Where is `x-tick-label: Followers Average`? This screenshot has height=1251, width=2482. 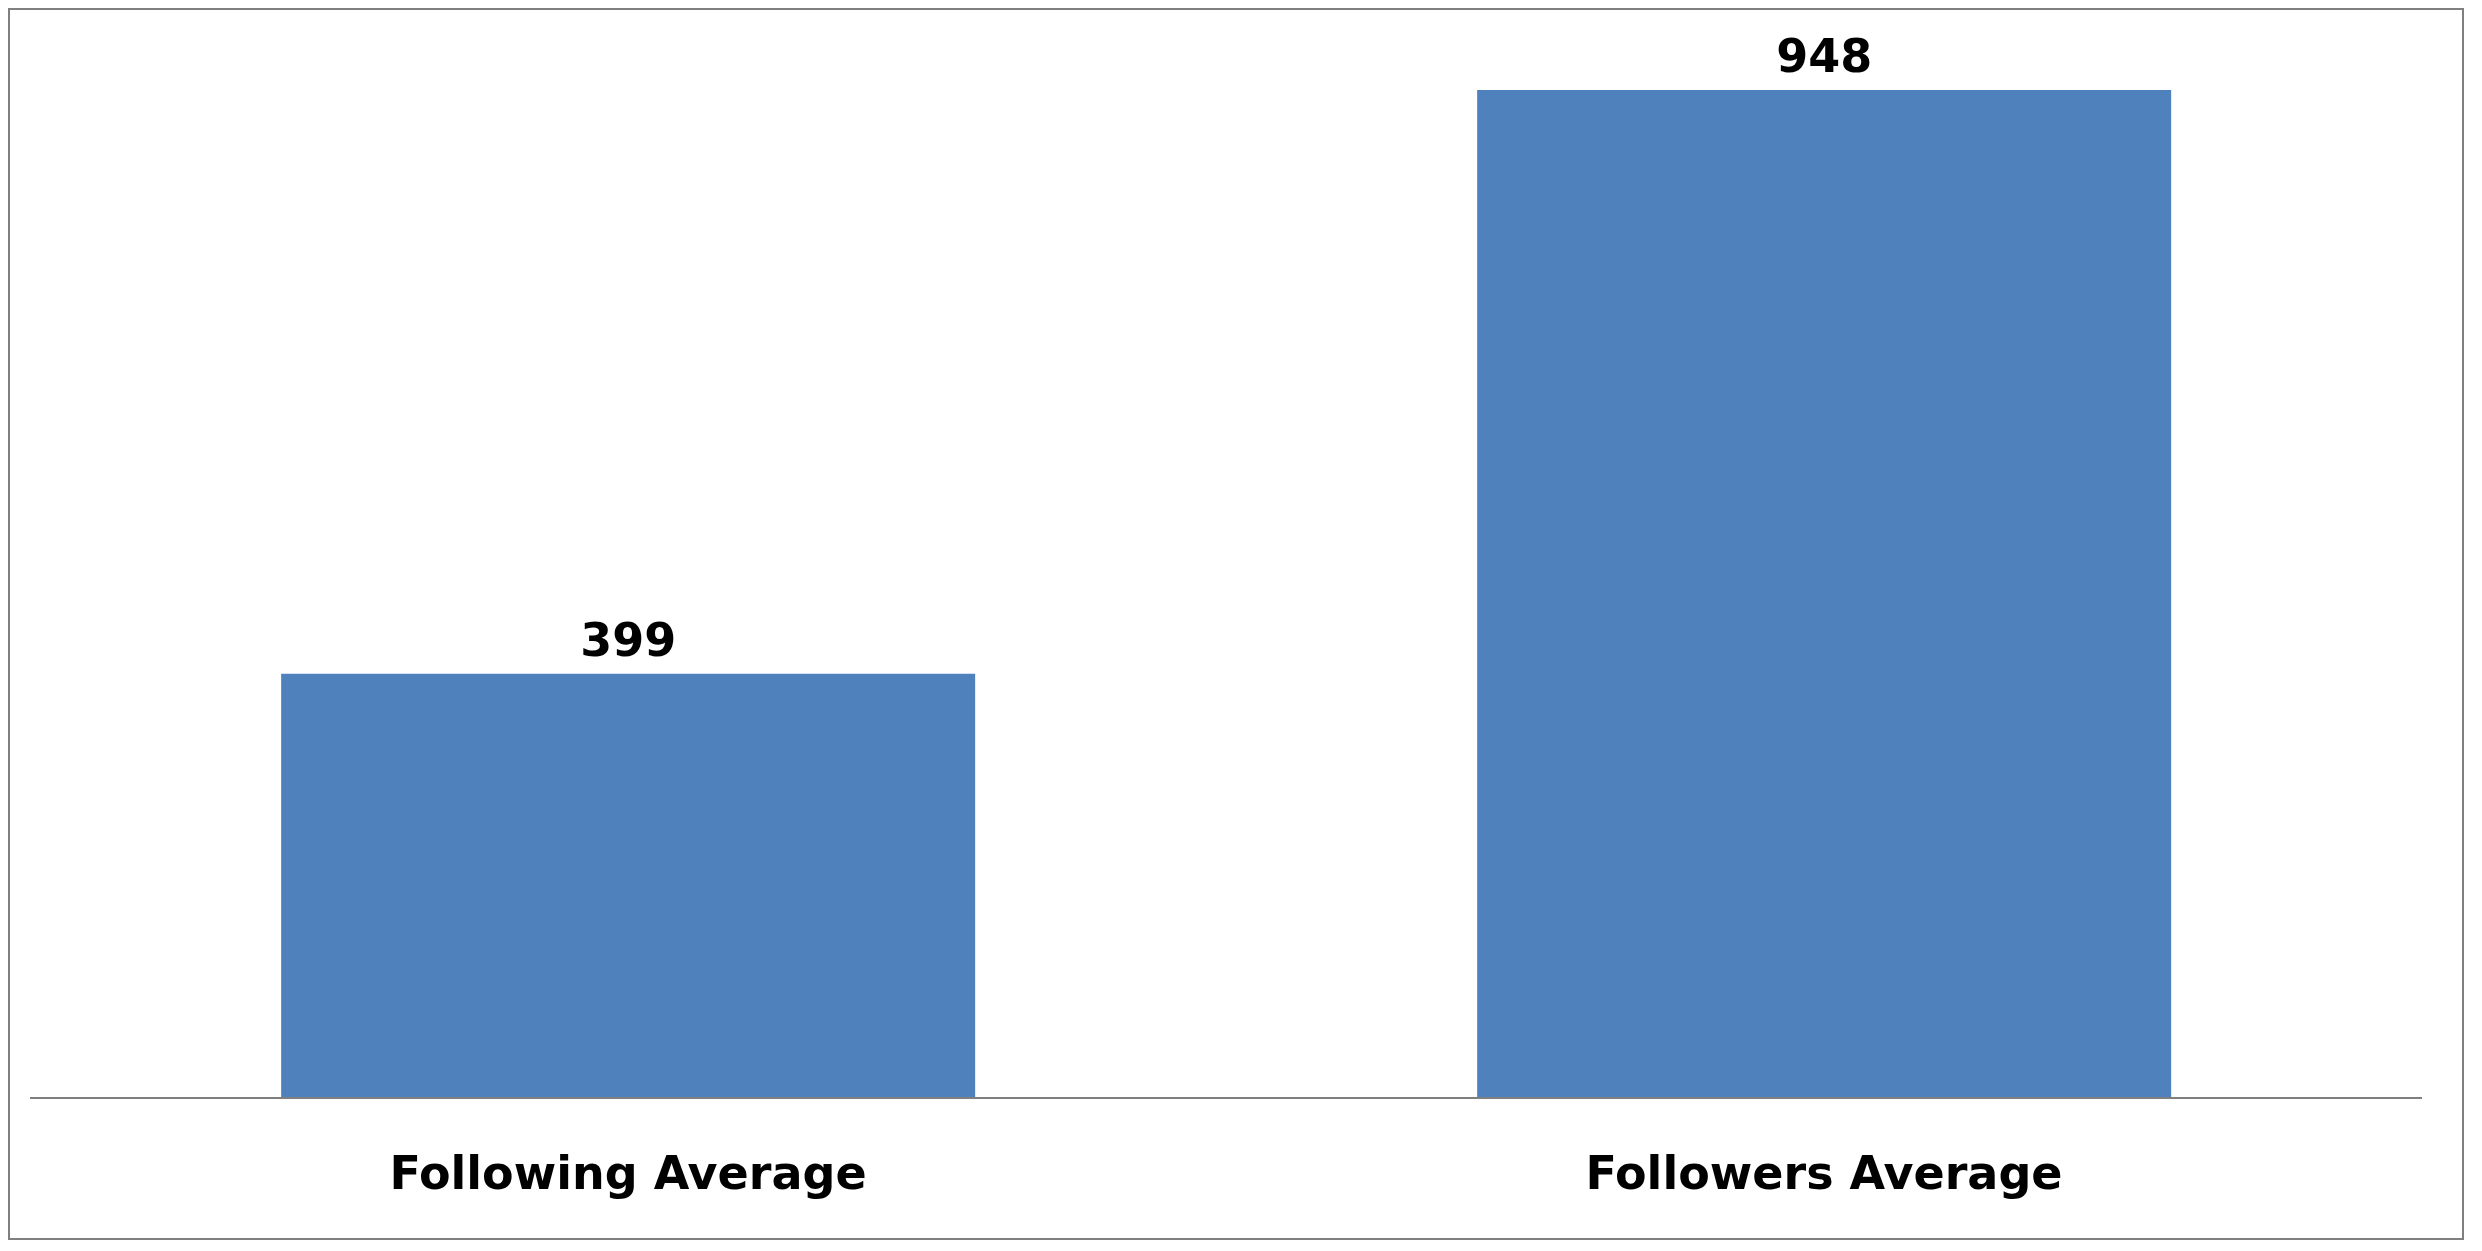
x-tick-label: Followers Average is located at coordinates (1824, 1172).